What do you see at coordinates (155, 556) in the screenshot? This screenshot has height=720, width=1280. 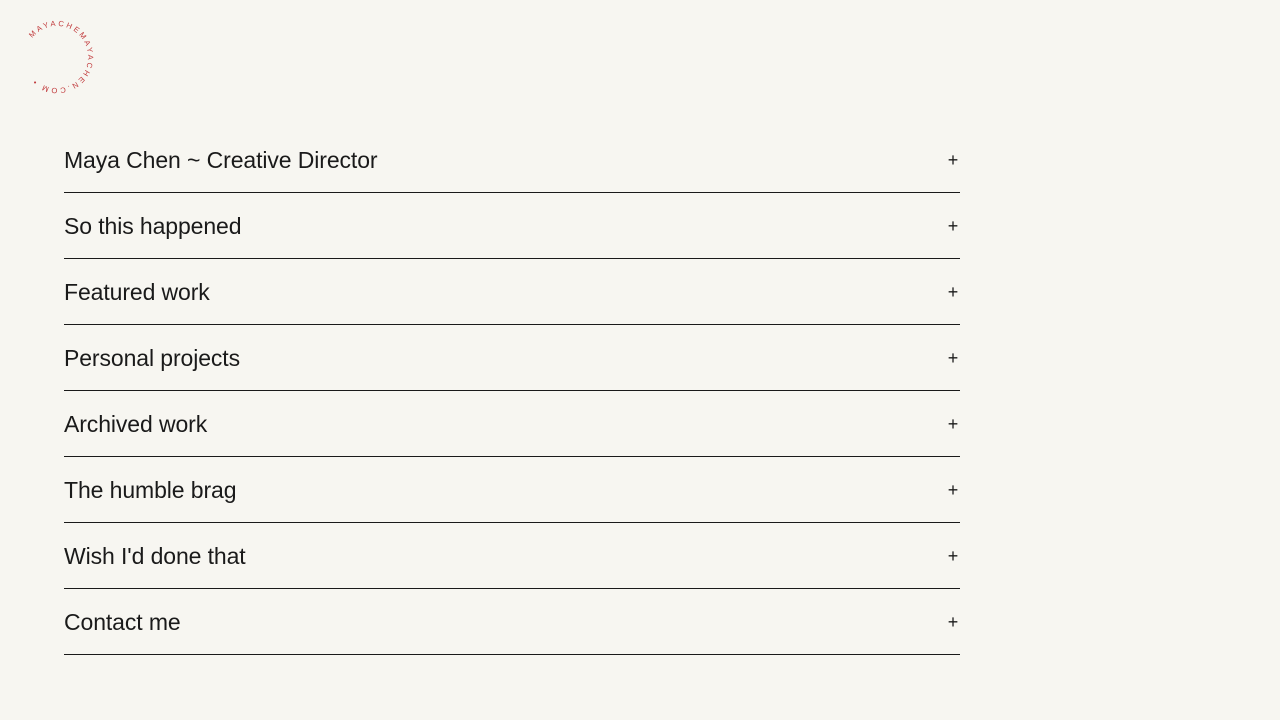 I see `accordion-label: Wish I'd done that` at bounding box center [155, 556].